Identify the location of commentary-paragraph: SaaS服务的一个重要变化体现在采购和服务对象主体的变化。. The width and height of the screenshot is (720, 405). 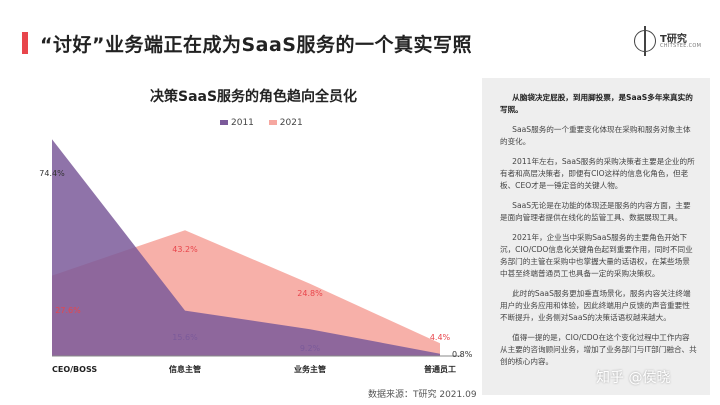
(595, 135).